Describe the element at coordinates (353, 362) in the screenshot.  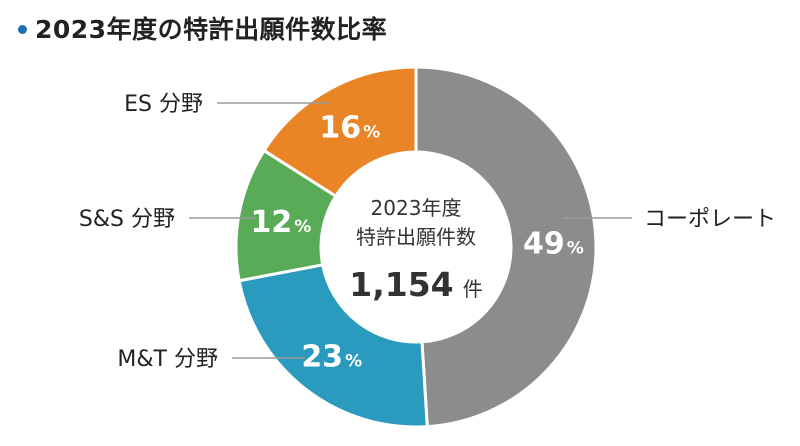
I see `slice-1-percent-unit: %` at that location.